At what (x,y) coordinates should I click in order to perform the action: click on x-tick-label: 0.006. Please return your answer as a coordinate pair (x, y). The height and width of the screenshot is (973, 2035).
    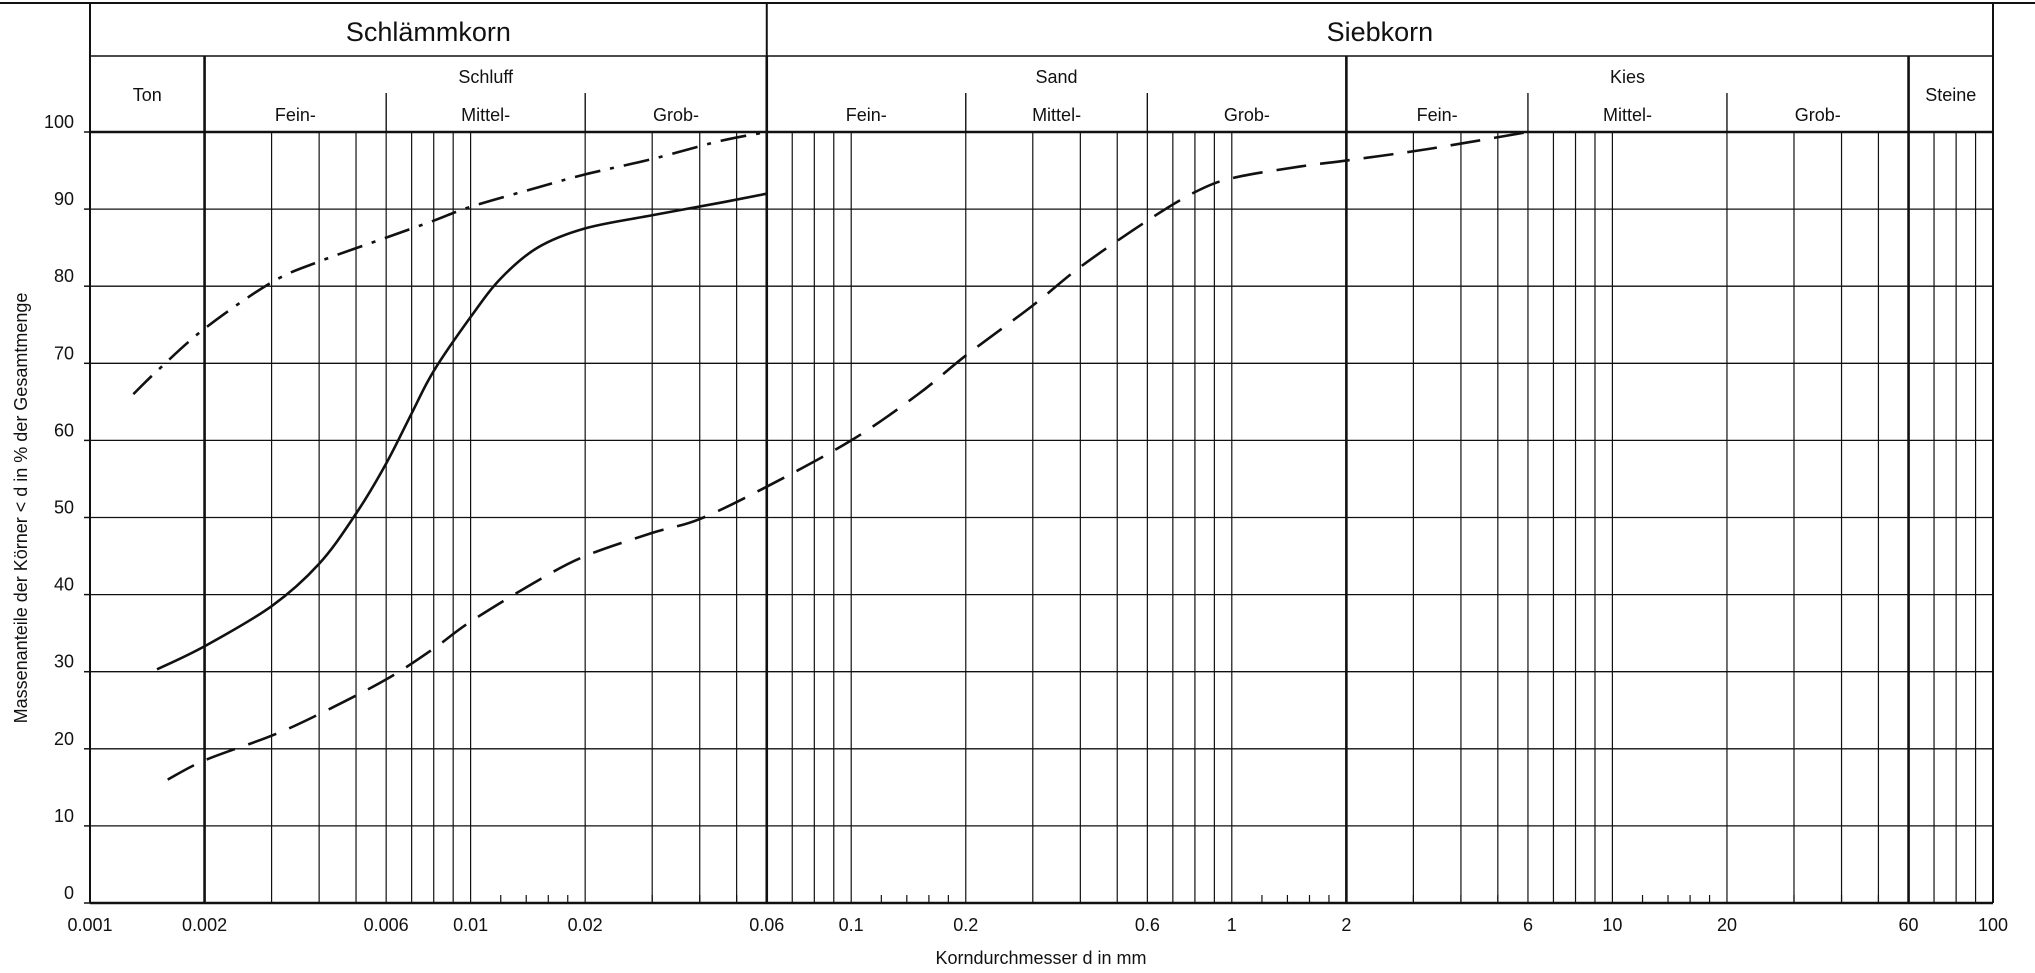
    Looking at the image, I should click on (386, 925).